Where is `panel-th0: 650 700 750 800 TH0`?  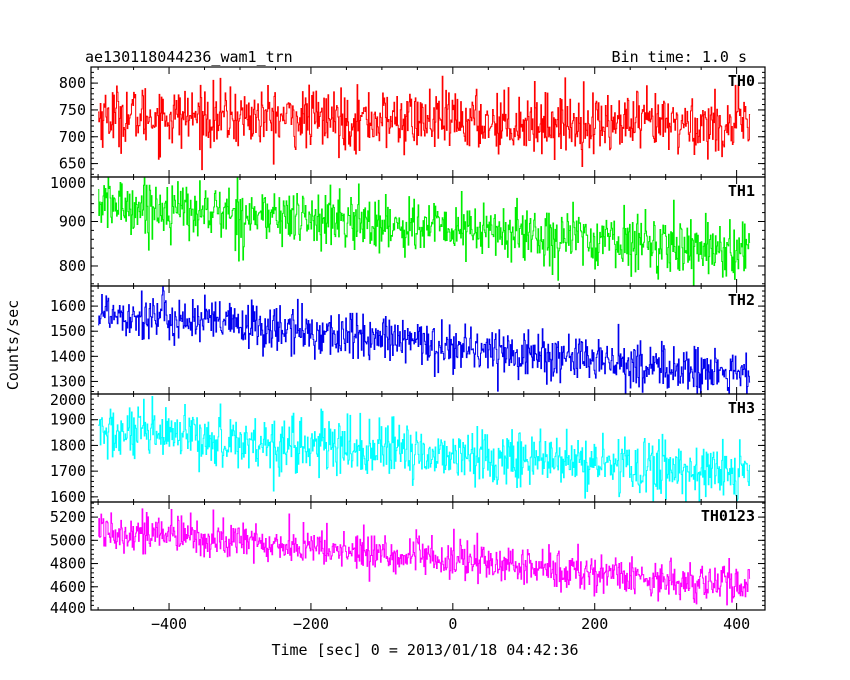 panel-th0: 650 700 750 800 TH0 is located at coordinates (412, 122).